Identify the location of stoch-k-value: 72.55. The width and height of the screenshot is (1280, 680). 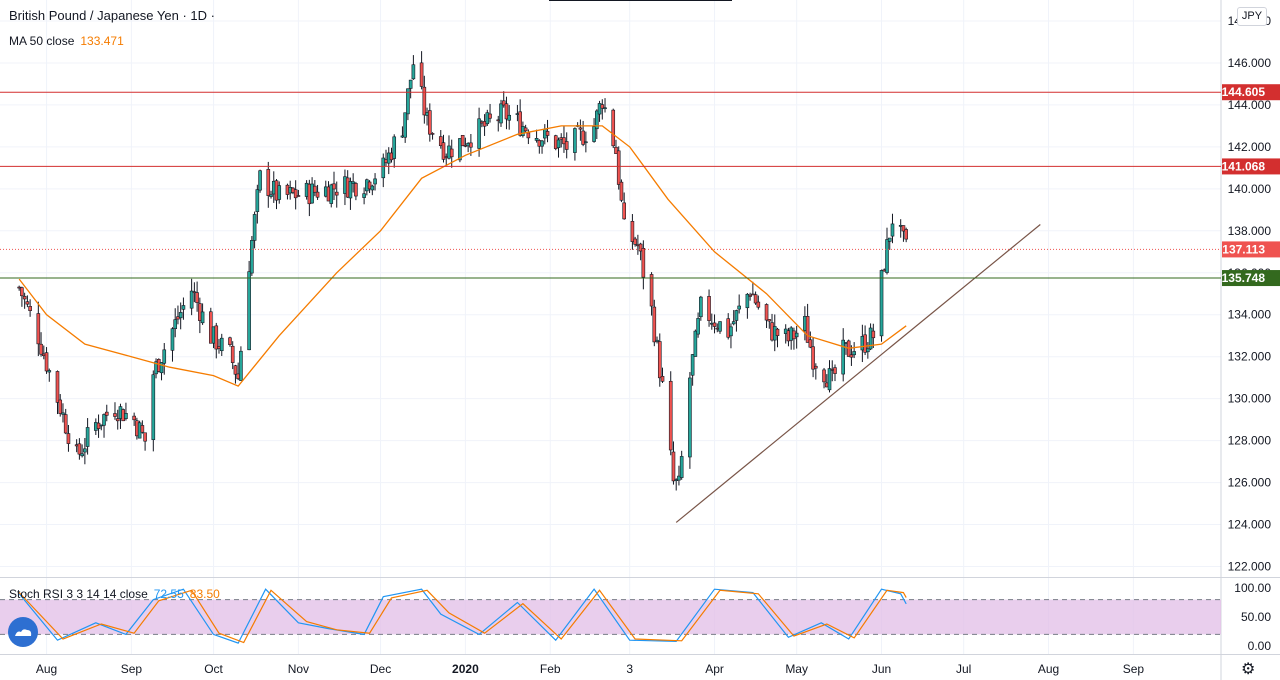
(168, 594).